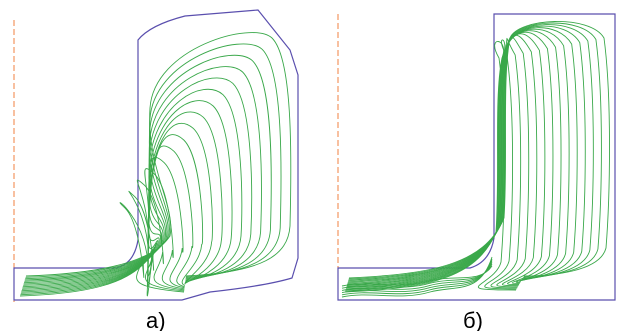 This screenshot has height=331, width=623. Describe the element at coordinates (473, 319) in the screenshot. I see `panel-label-b: б)` at that location.